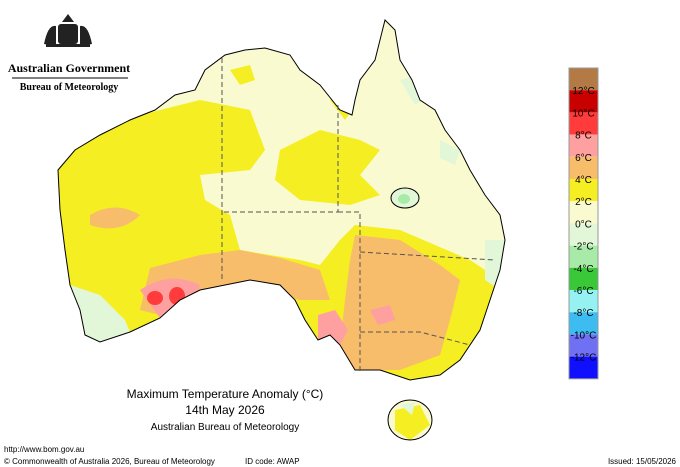 Image resolution: width=680 pixels, height=467 pixels. What do you see at coordinates (583, 247) in the screenshot?
I see `legend-label: -2°C` at bounding box center [583, 247].